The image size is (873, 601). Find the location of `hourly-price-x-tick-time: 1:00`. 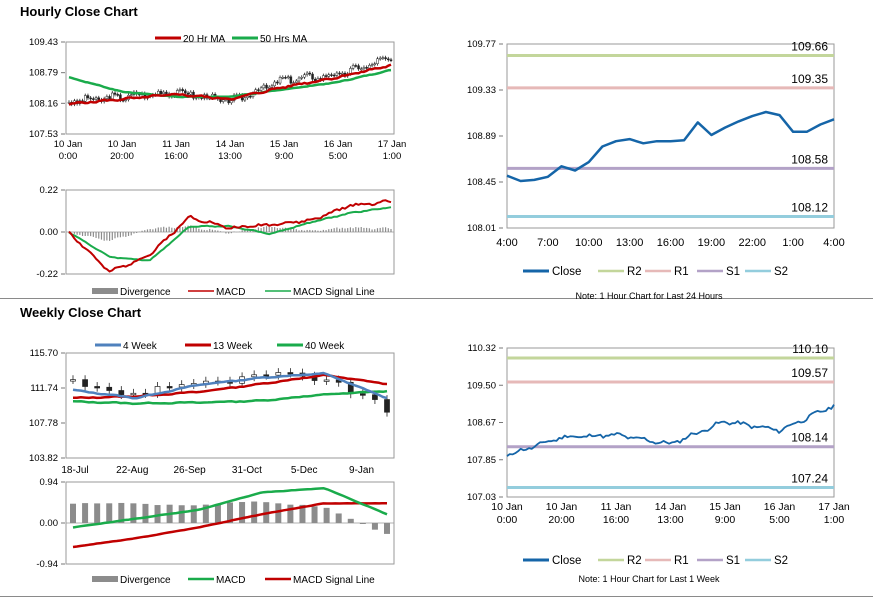

hourly-price-x-tick-time: 1:00 is located at coordinates (392, 156).